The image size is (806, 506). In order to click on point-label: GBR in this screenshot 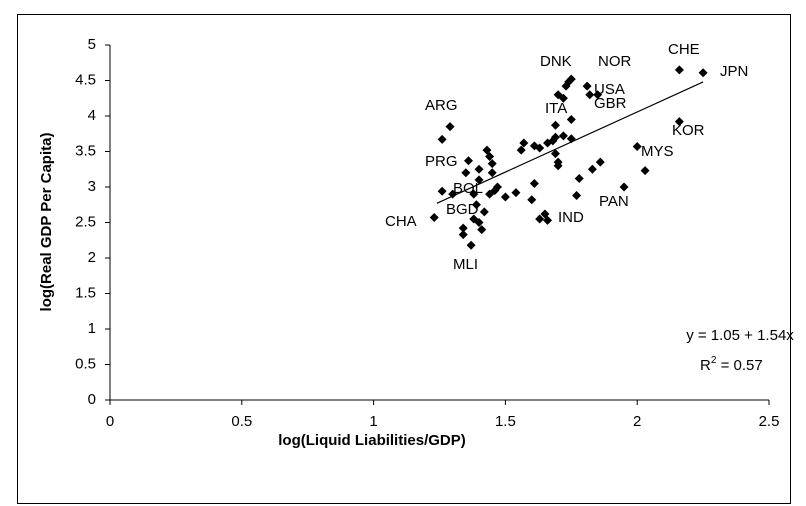, I will do `click(610, 103)`.